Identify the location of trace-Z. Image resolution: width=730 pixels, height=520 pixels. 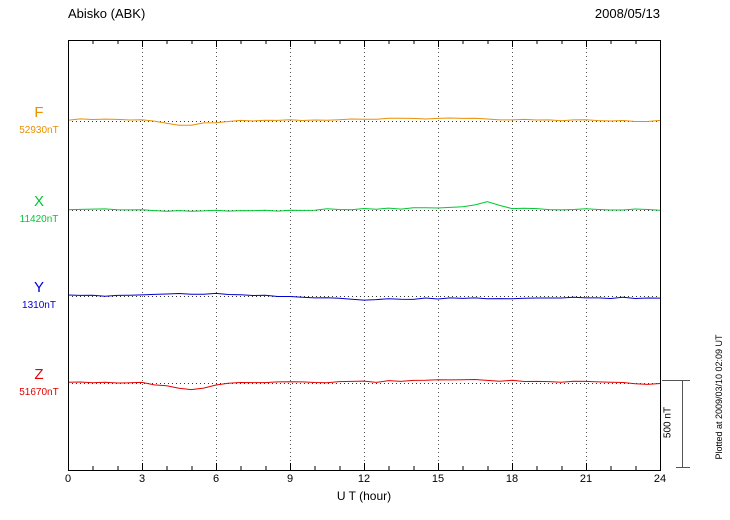
(364, 384).